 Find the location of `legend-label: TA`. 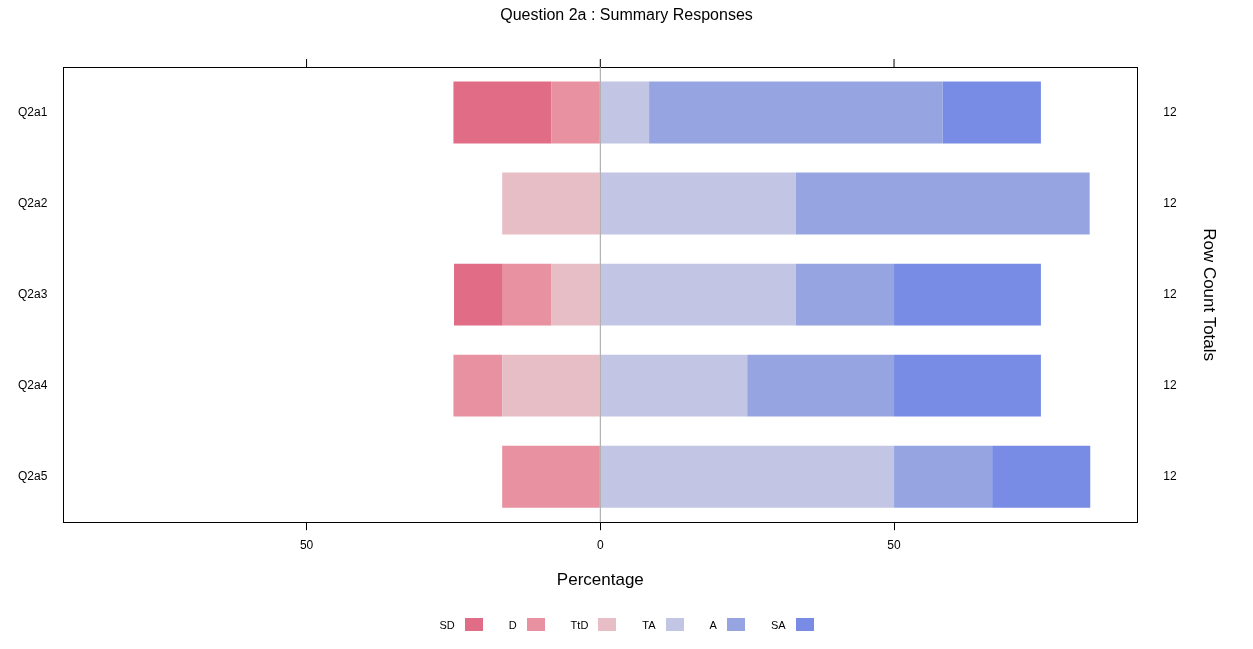

legend-label: TA is located at coordinates (649, 624).